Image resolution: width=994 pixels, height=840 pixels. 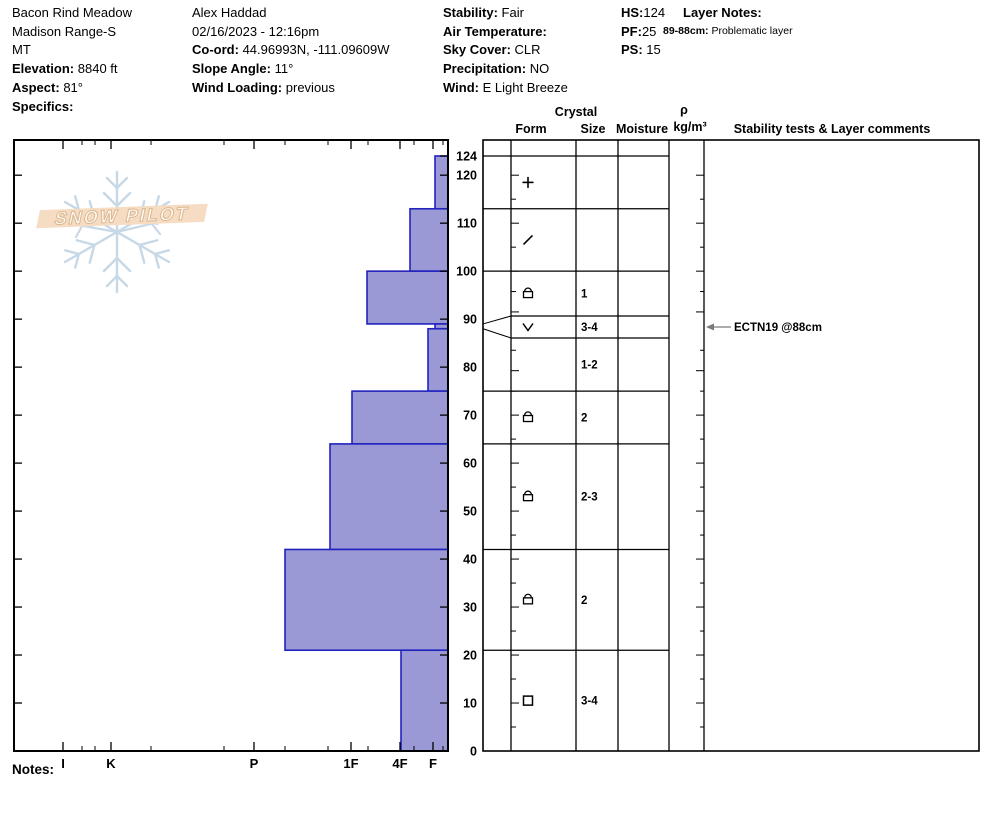 I want to click on svg-text: I, so click(x=63, y=763).